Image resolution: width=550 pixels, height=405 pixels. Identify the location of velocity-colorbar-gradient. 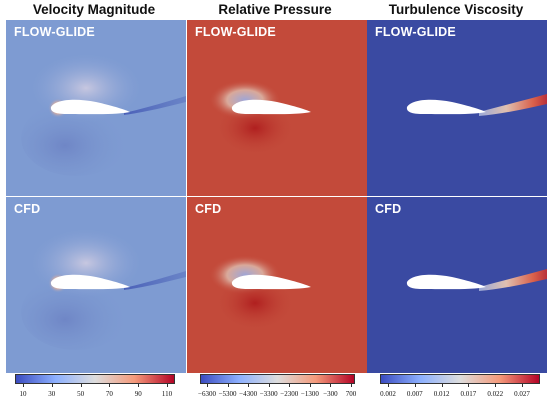
(95, 379).